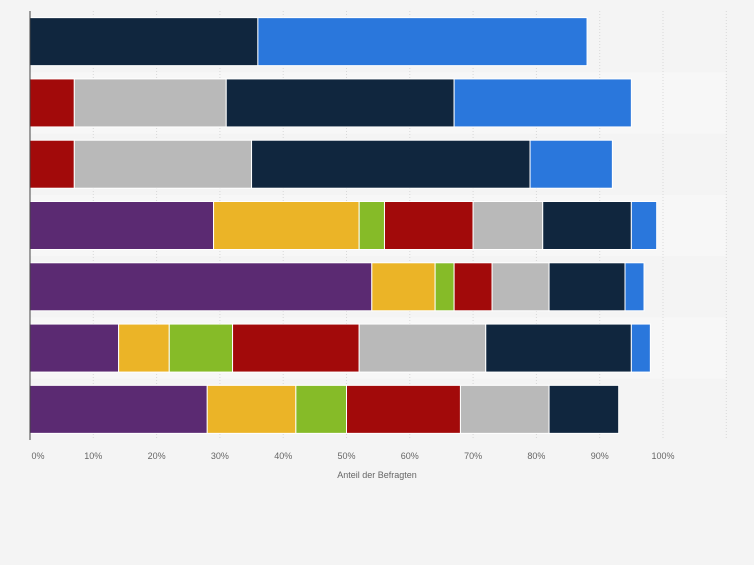 The height and width of the screenshot is (565, 754). What do you see at coordinates (410, 456) in the screenshot?
I see `x-tick-label: 60%` at bounding box center [410, 456].